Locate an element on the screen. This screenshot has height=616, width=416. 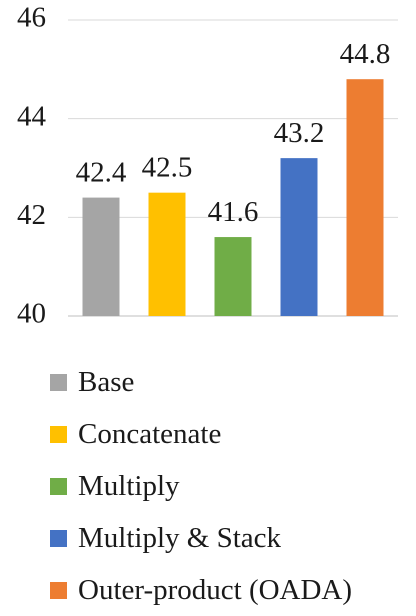
y-tick-label: 44 is located at coordinates (32, 116).